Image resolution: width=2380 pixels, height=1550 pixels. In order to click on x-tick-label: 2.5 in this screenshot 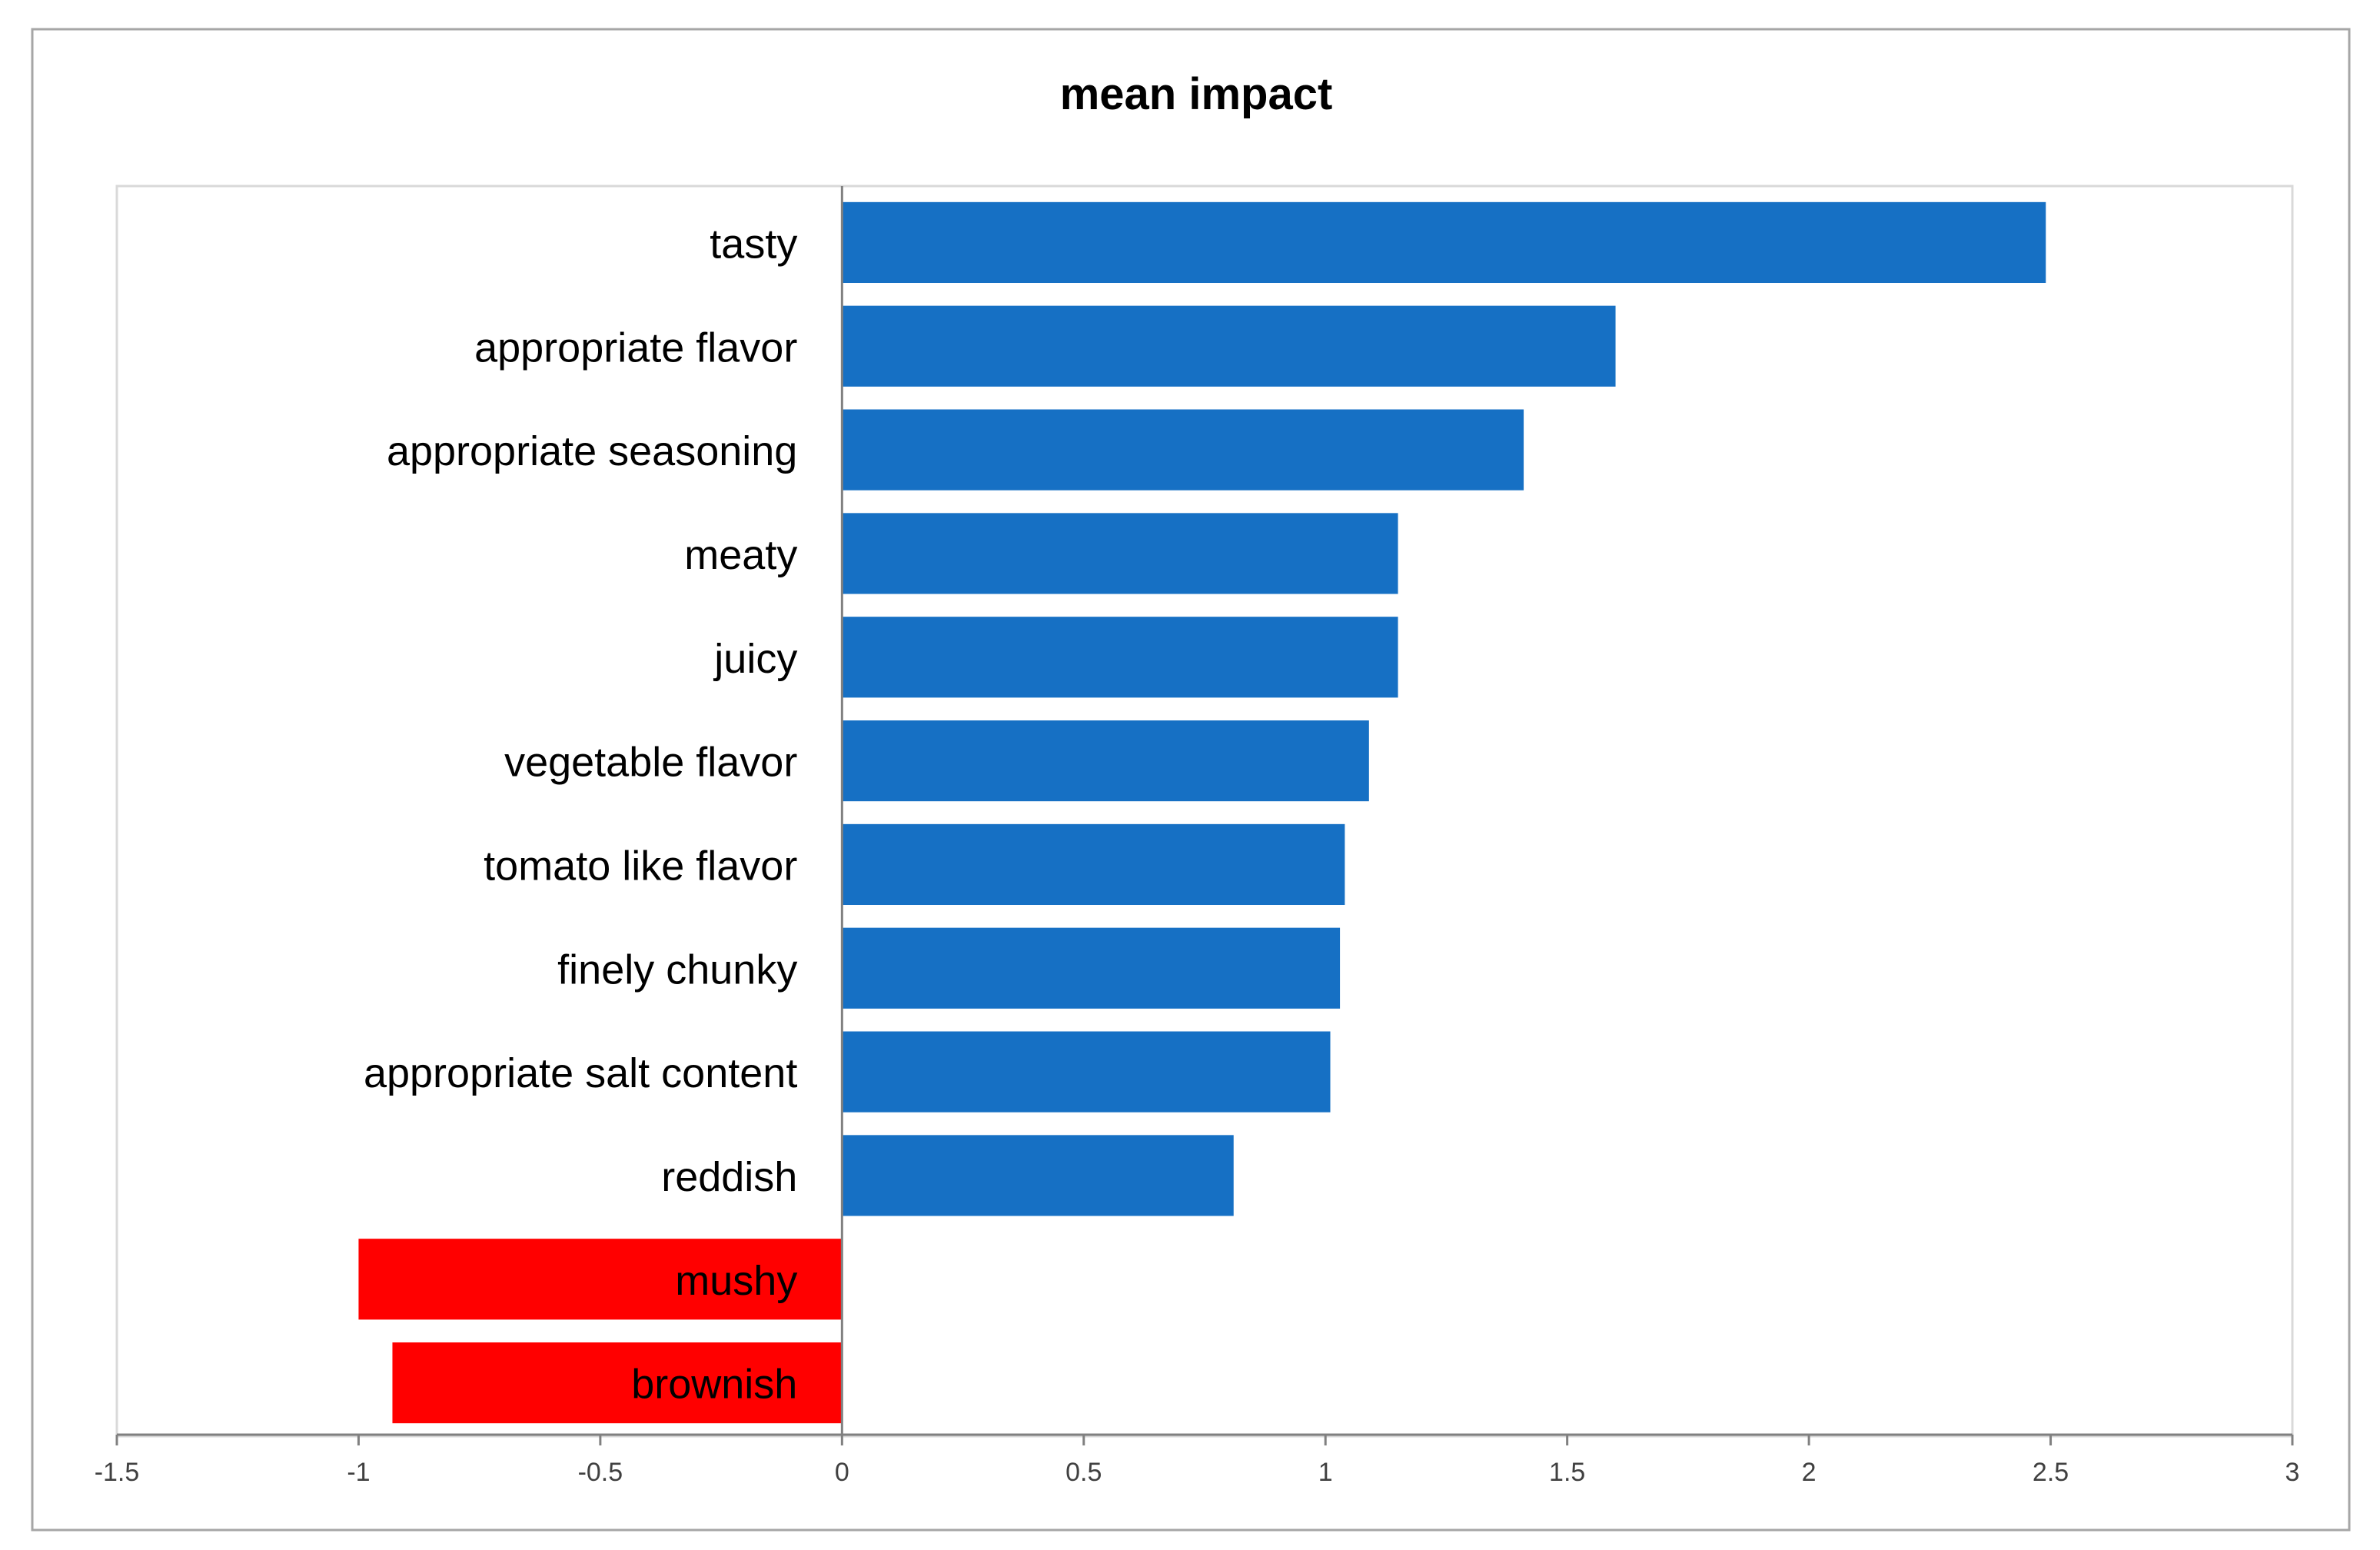, I will do `click(2051, 1472)`.